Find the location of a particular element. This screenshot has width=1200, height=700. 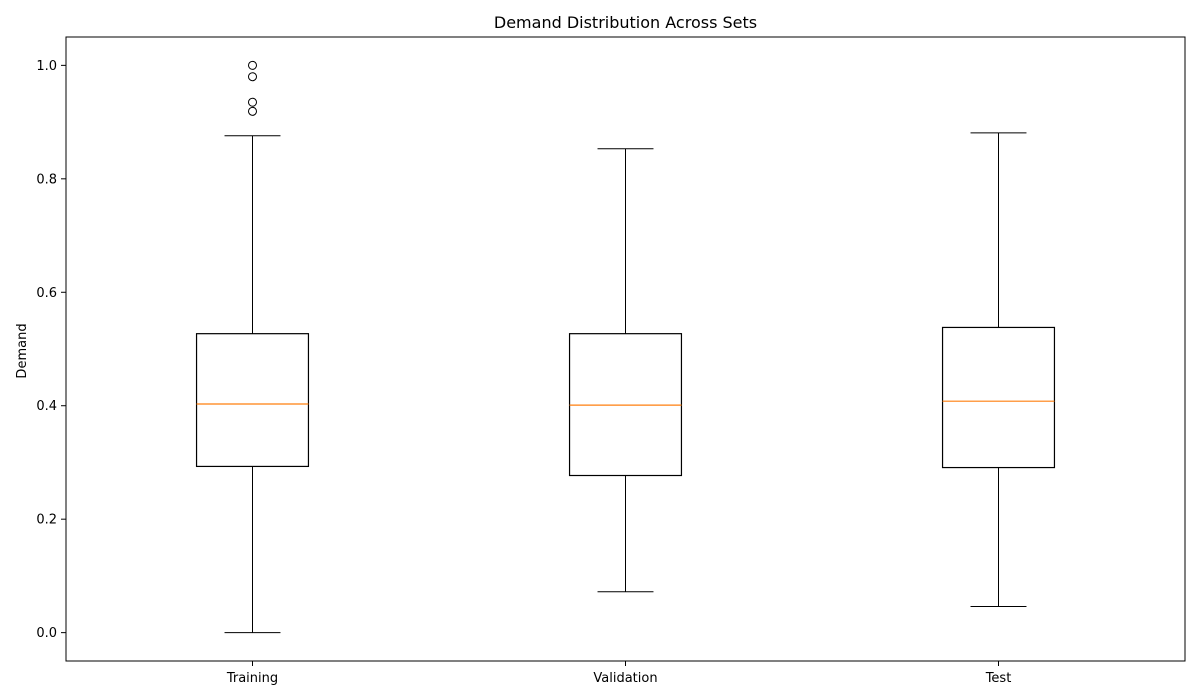

y-tick-label: 0.8 is located at coordinates (46, 179).